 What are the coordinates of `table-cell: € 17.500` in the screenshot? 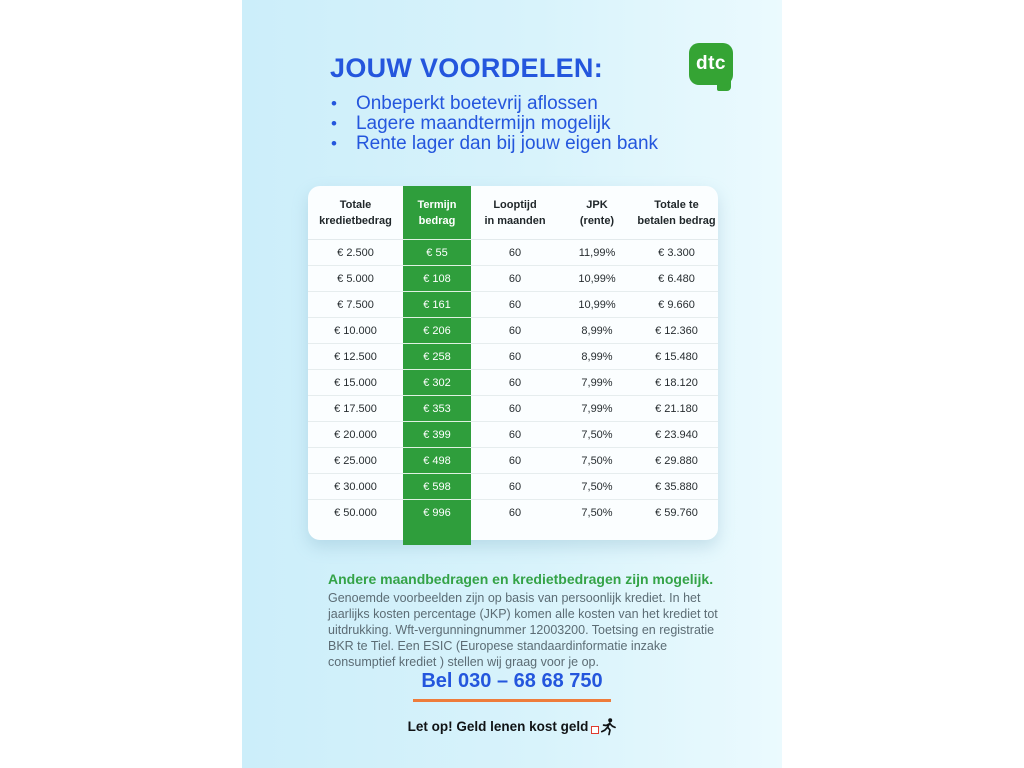 It's located at (355, 409).